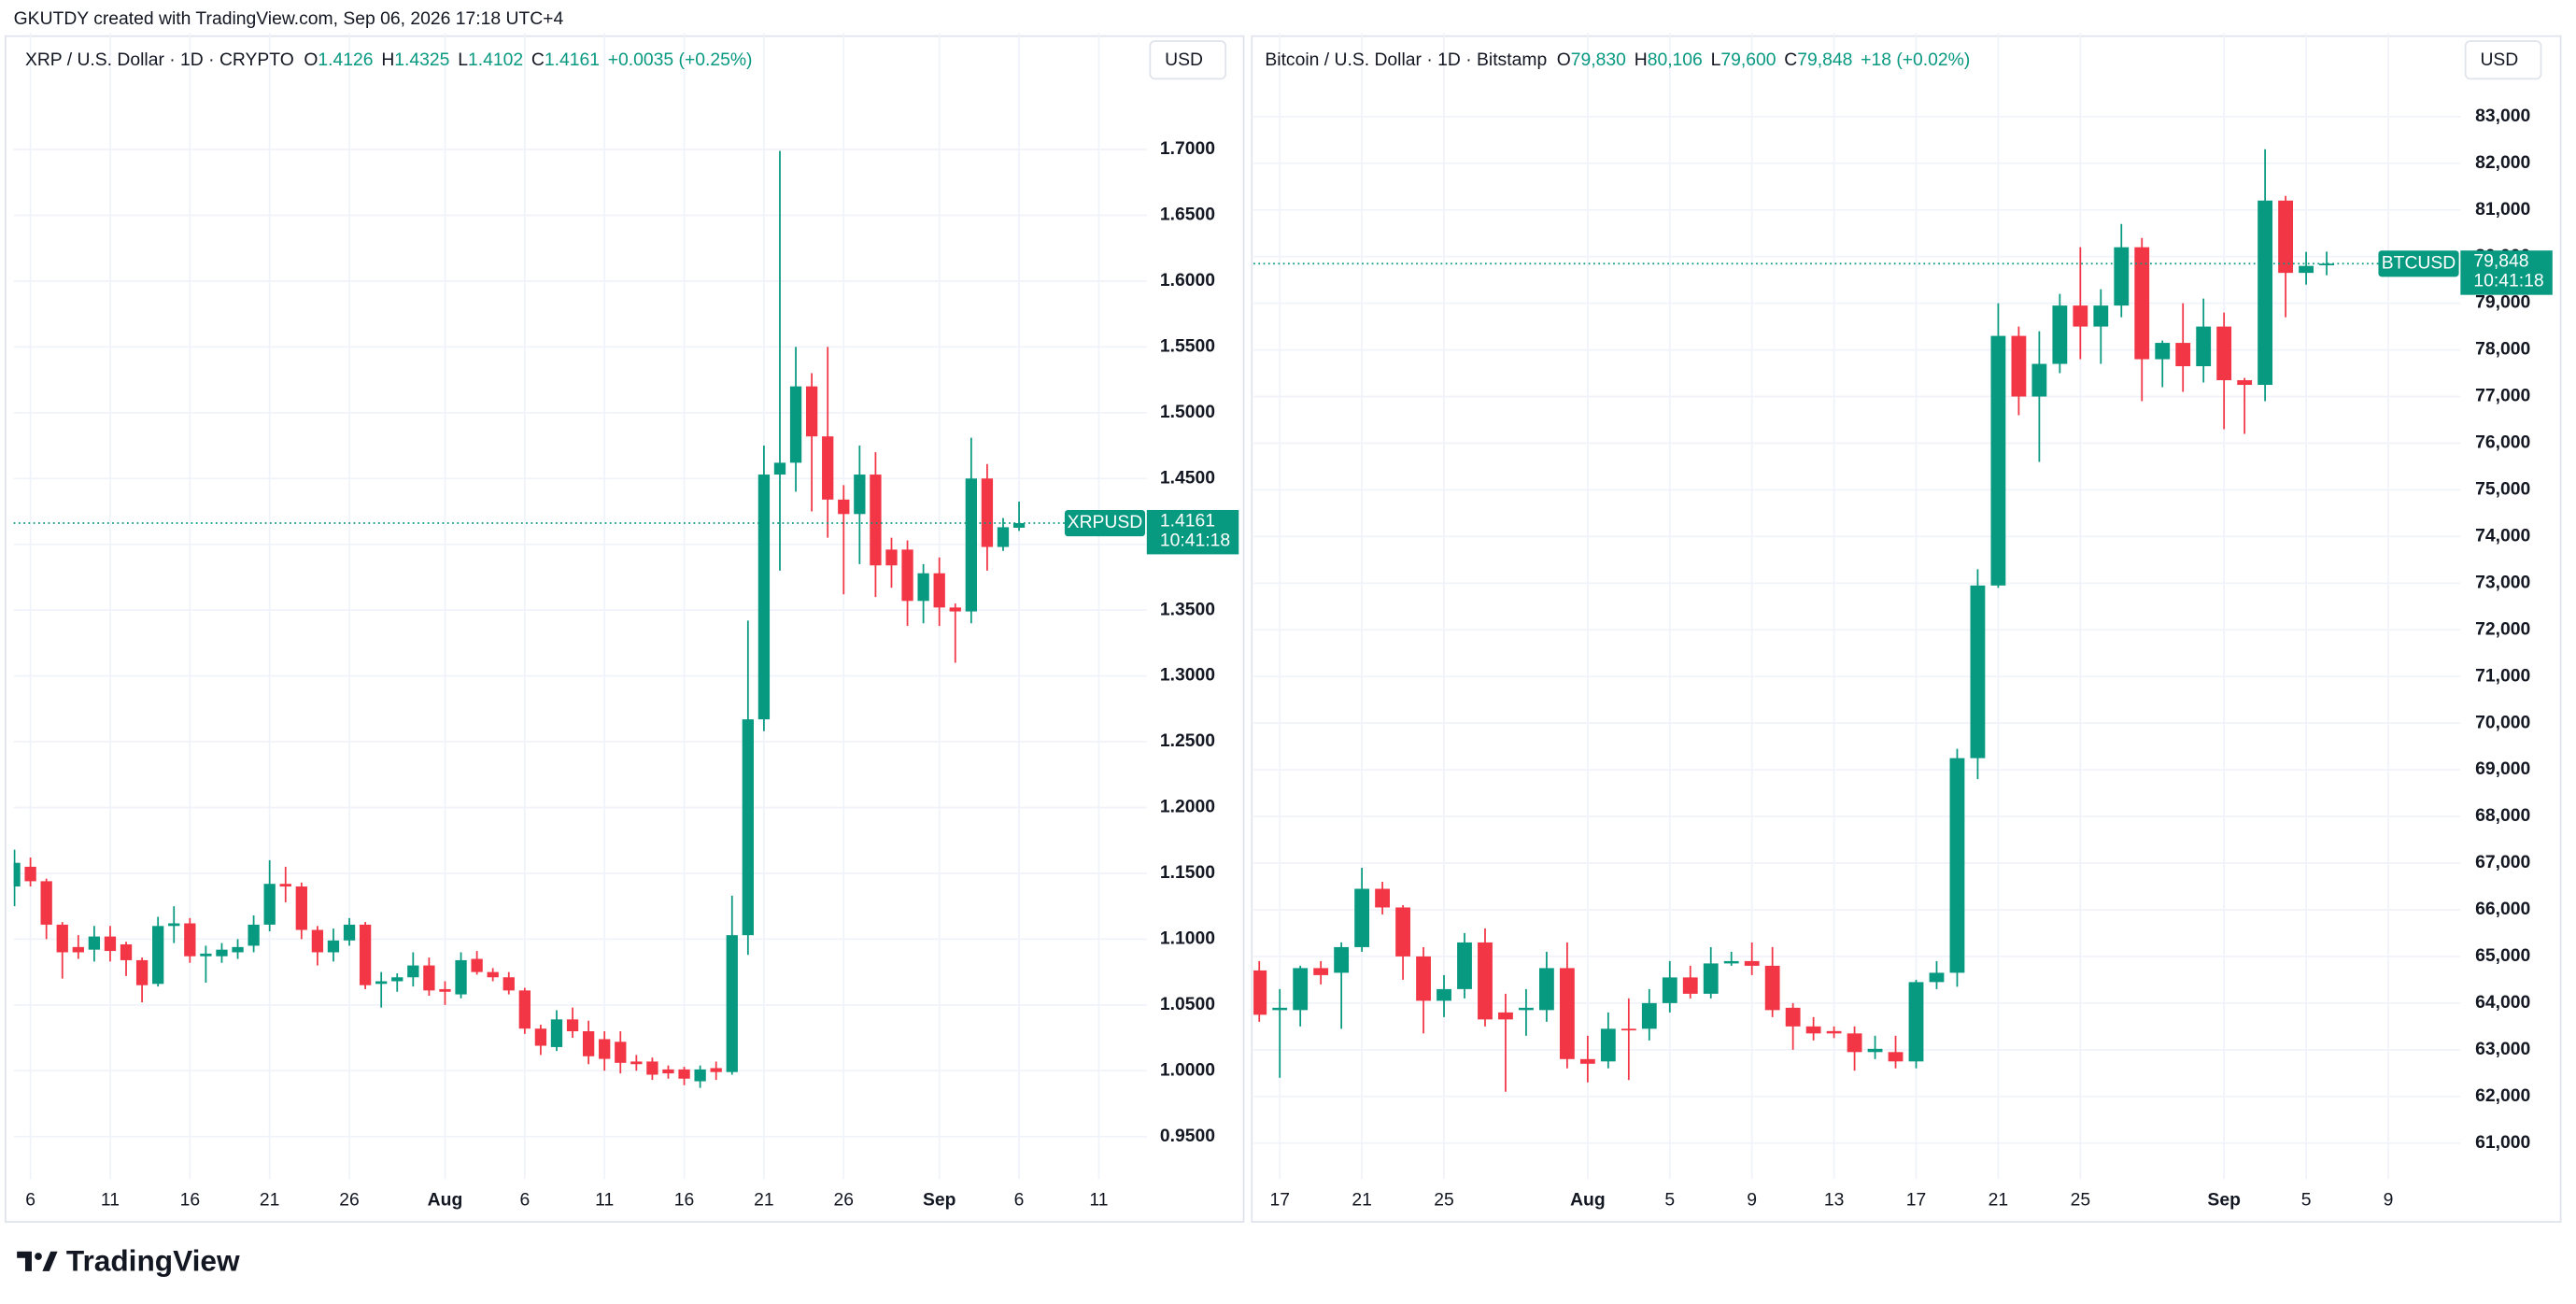  I want to click on y-tick-label: 73,000, so click(2503, 582).